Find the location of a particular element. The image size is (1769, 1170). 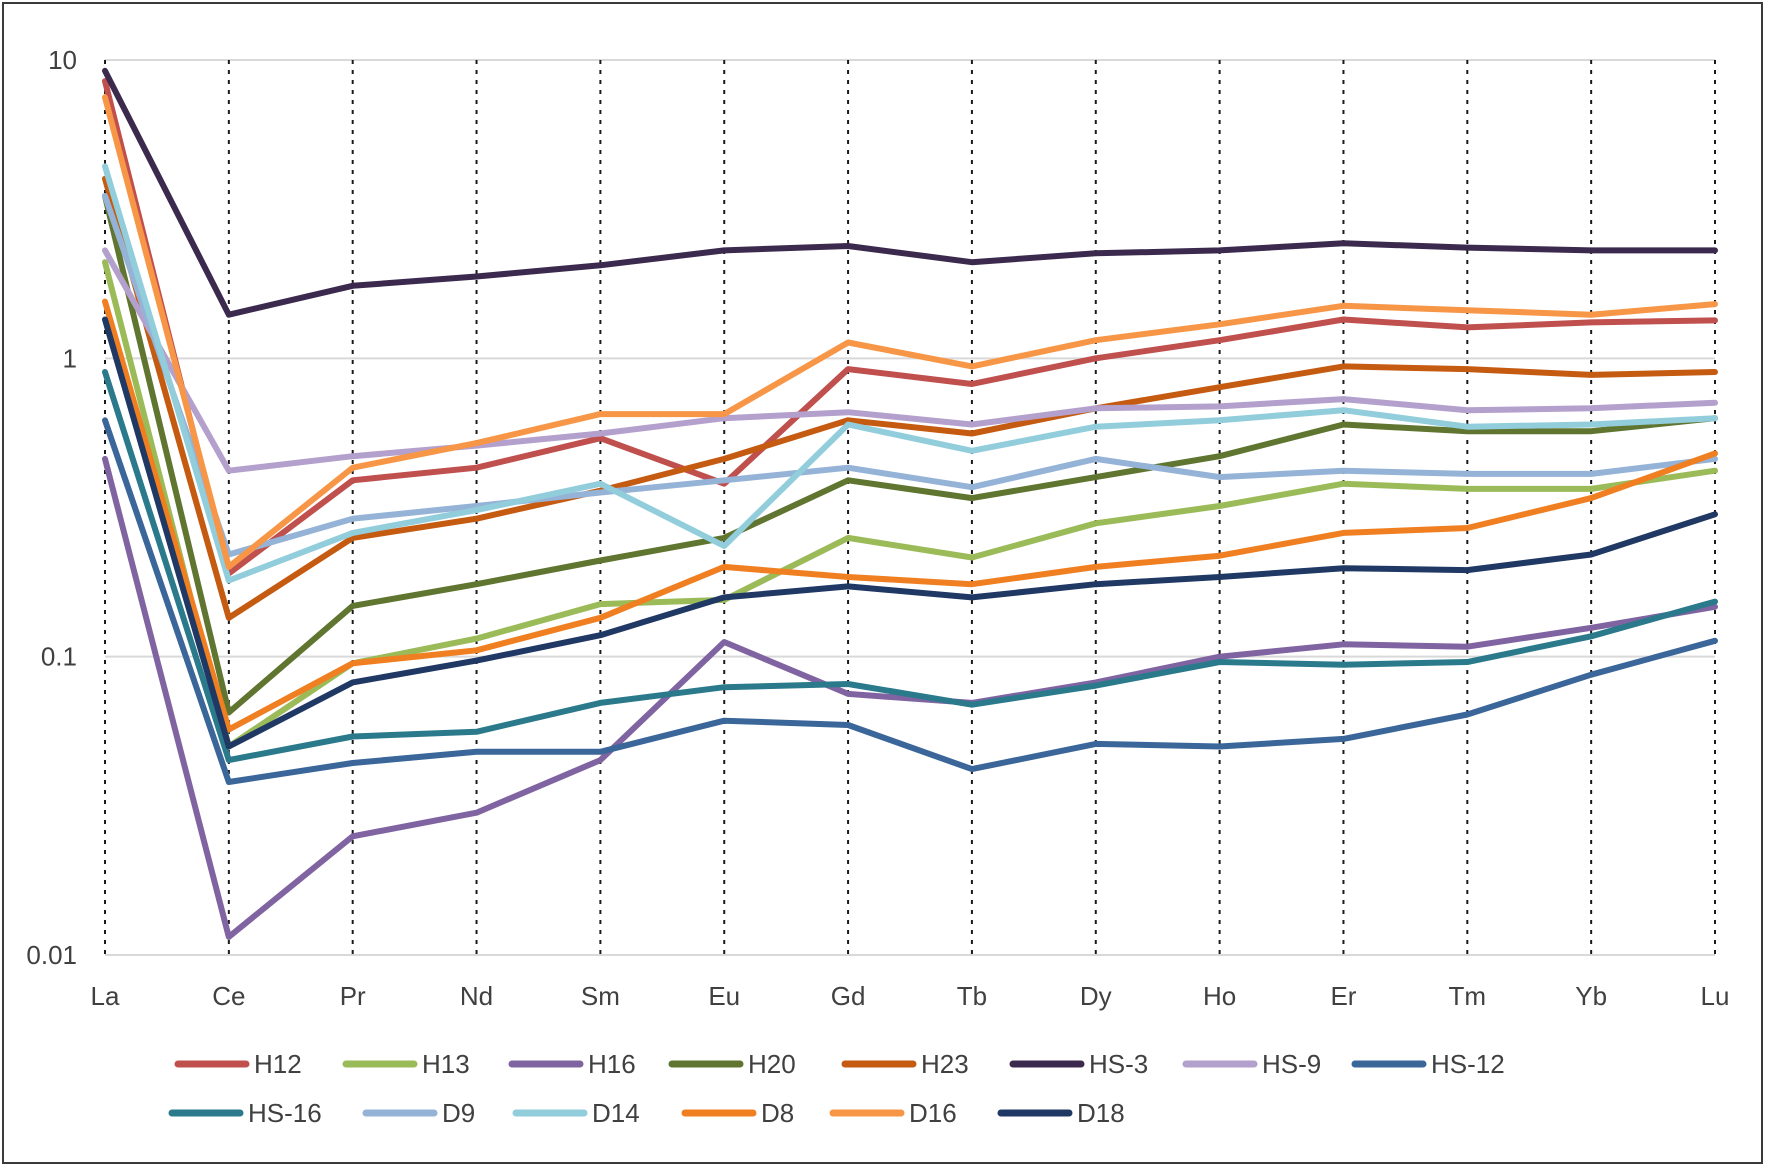

x-tick-label: La is located at coordinates (105, 996).